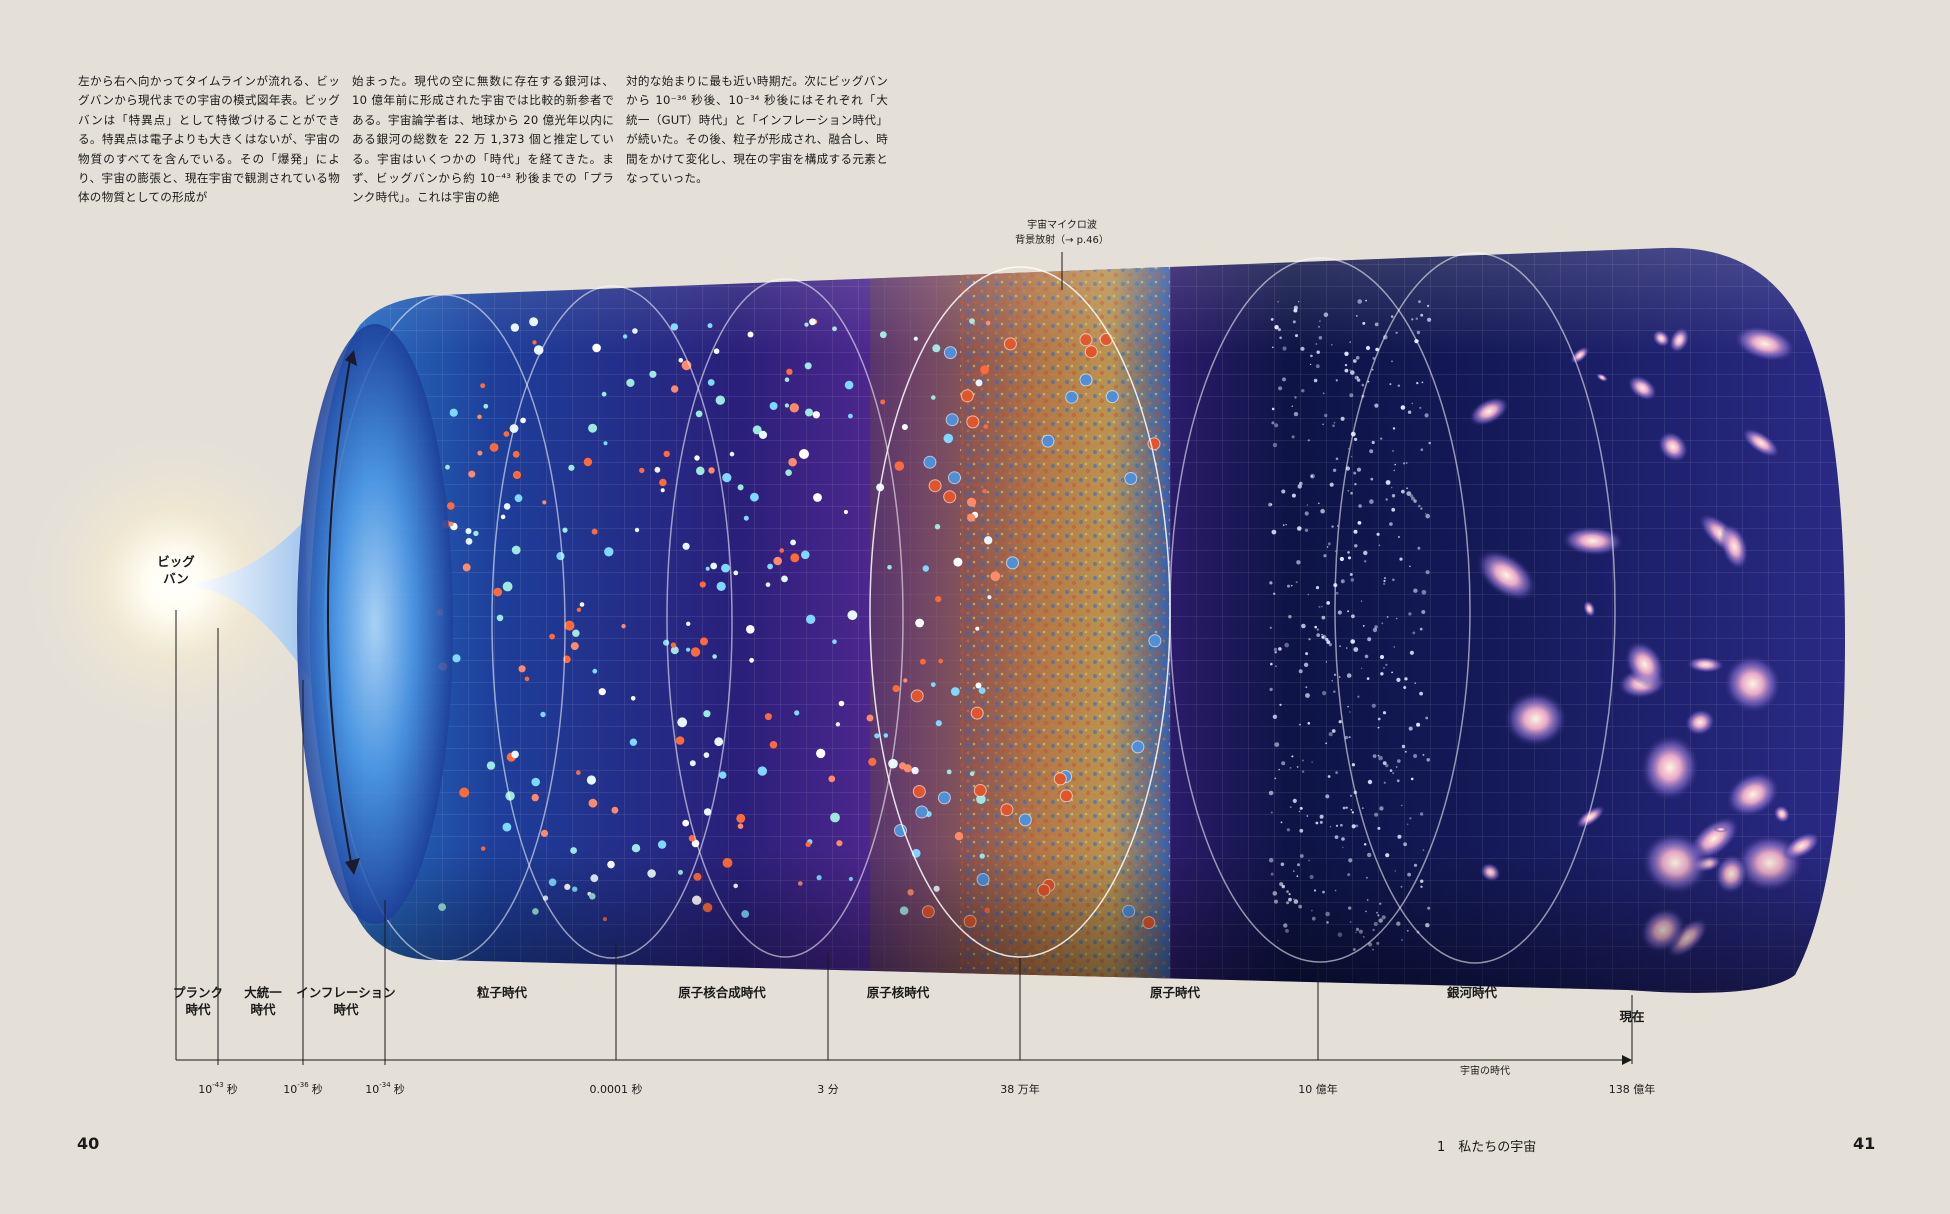  I want to click on page-number-left: 40, so click(88, 1143).